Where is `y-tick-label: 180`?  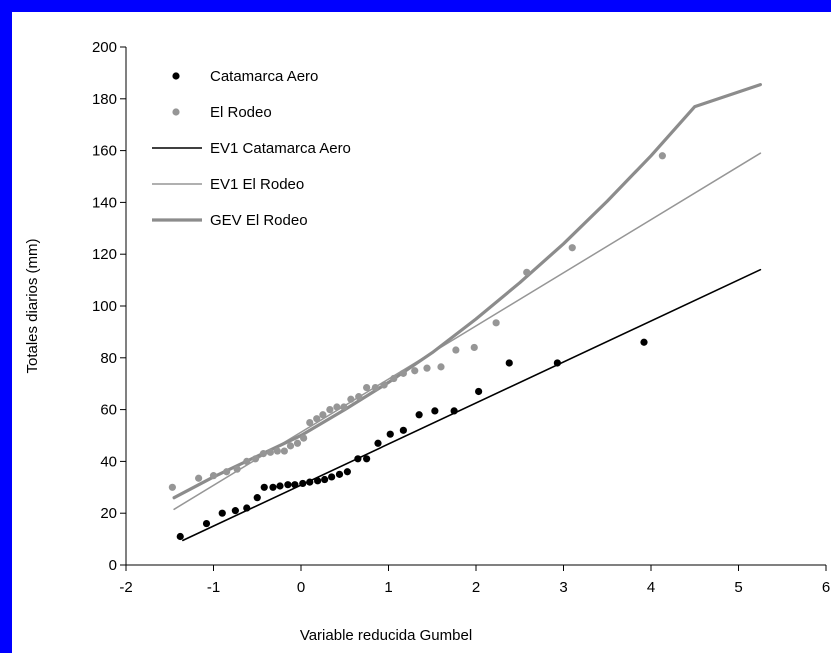 y-tick-label: 180 is located at coordinates (104, 99).